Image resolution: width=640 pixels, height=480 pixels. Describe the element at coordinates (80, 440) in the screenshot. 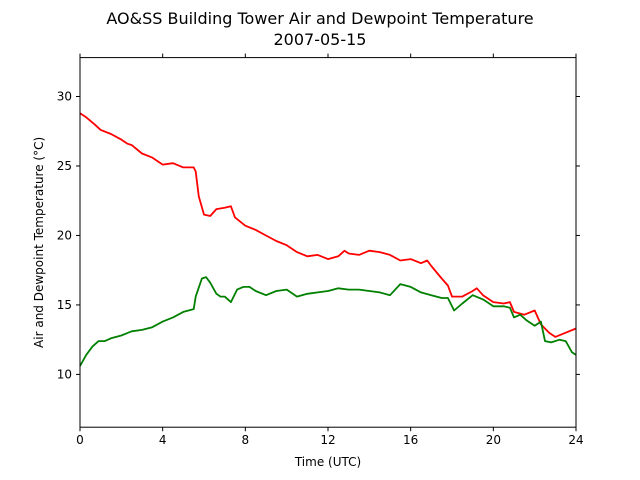

I see `x-tick-label: 0` at that location.